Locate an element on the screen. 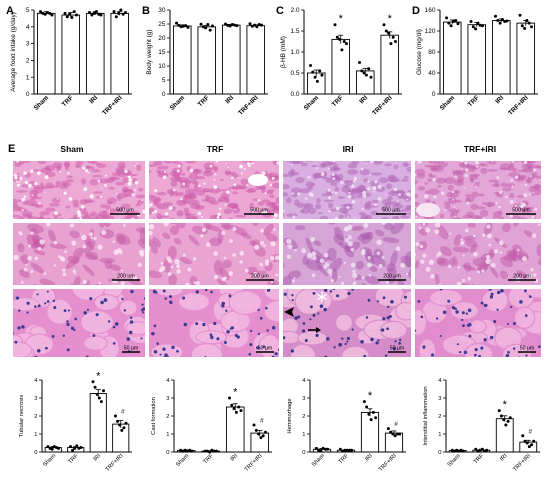  histology-image is located at coordinates (347, 190).